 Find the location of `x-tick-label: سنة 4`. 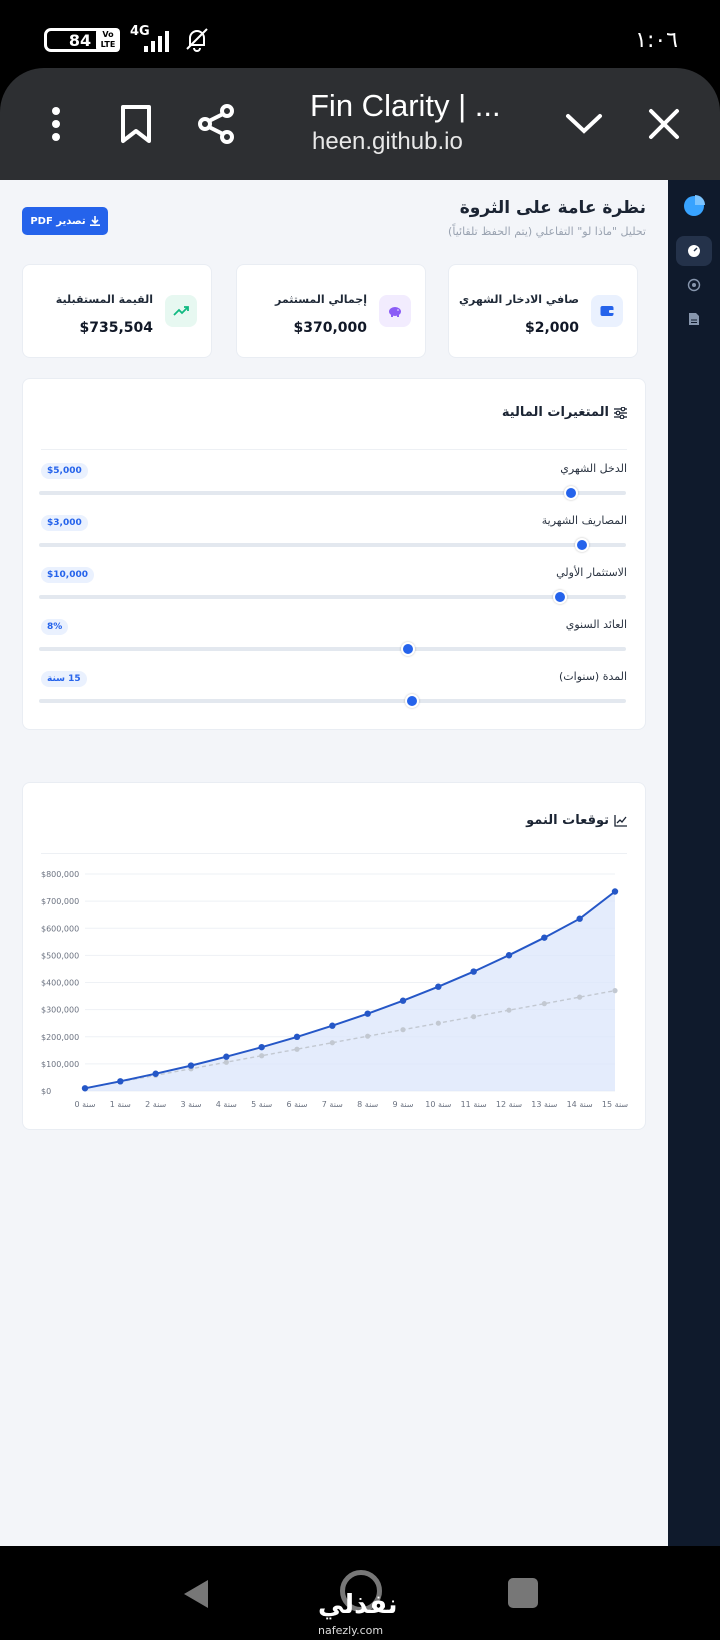

x-tick-label: سنة 4 is located at coordinates (226, 1104).